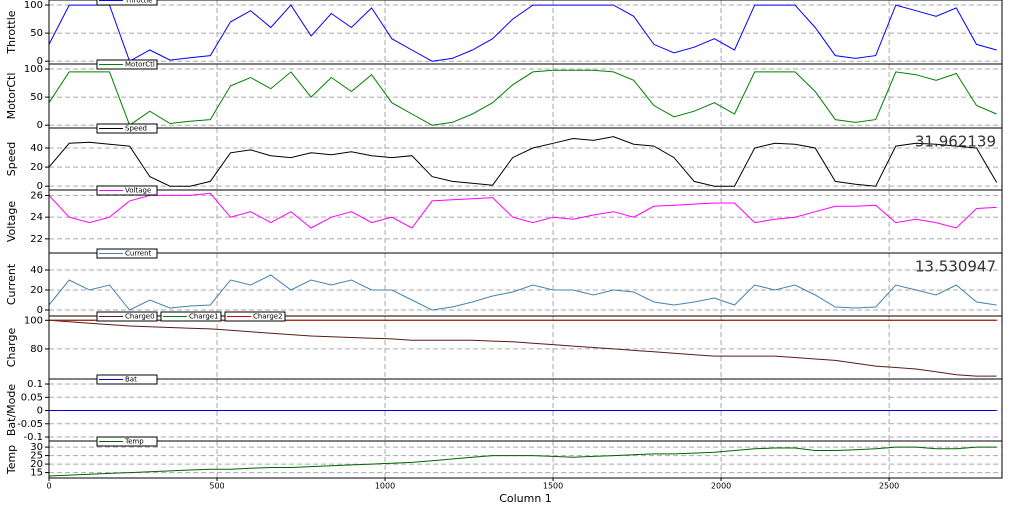 The image size is (1024, 510). What do you see at coordinates (134, 442) in the screenshot?
I see `legend-label: Temp` at bounding box center [134, 442].